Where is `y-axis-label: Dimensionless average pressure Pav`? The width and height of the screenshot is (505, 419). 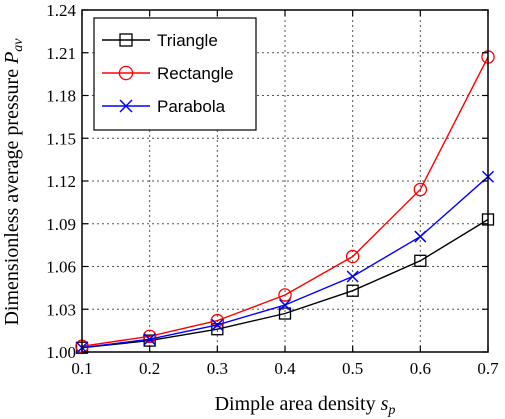 y-axis-label: Dimensionless average pressure Pav is located at coordinates (13, 182).